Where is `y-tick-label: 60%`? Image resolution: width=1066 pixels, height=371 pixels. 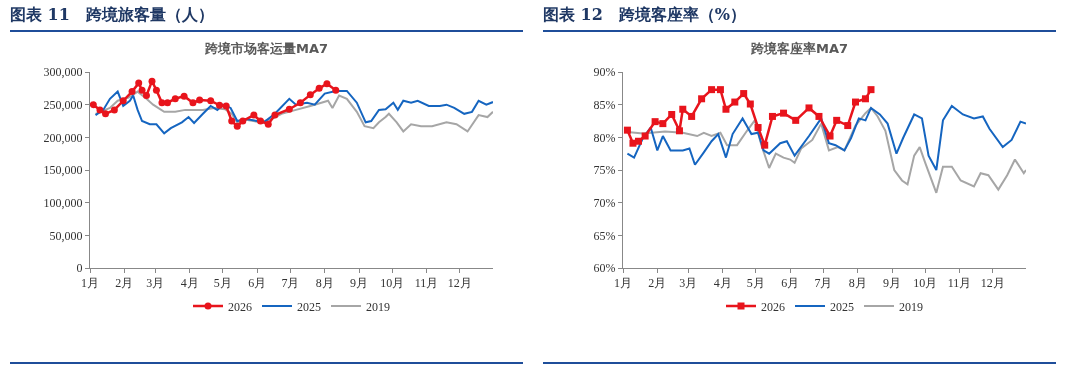
y-tick-label: 60% is located at coordinates (604, 268).